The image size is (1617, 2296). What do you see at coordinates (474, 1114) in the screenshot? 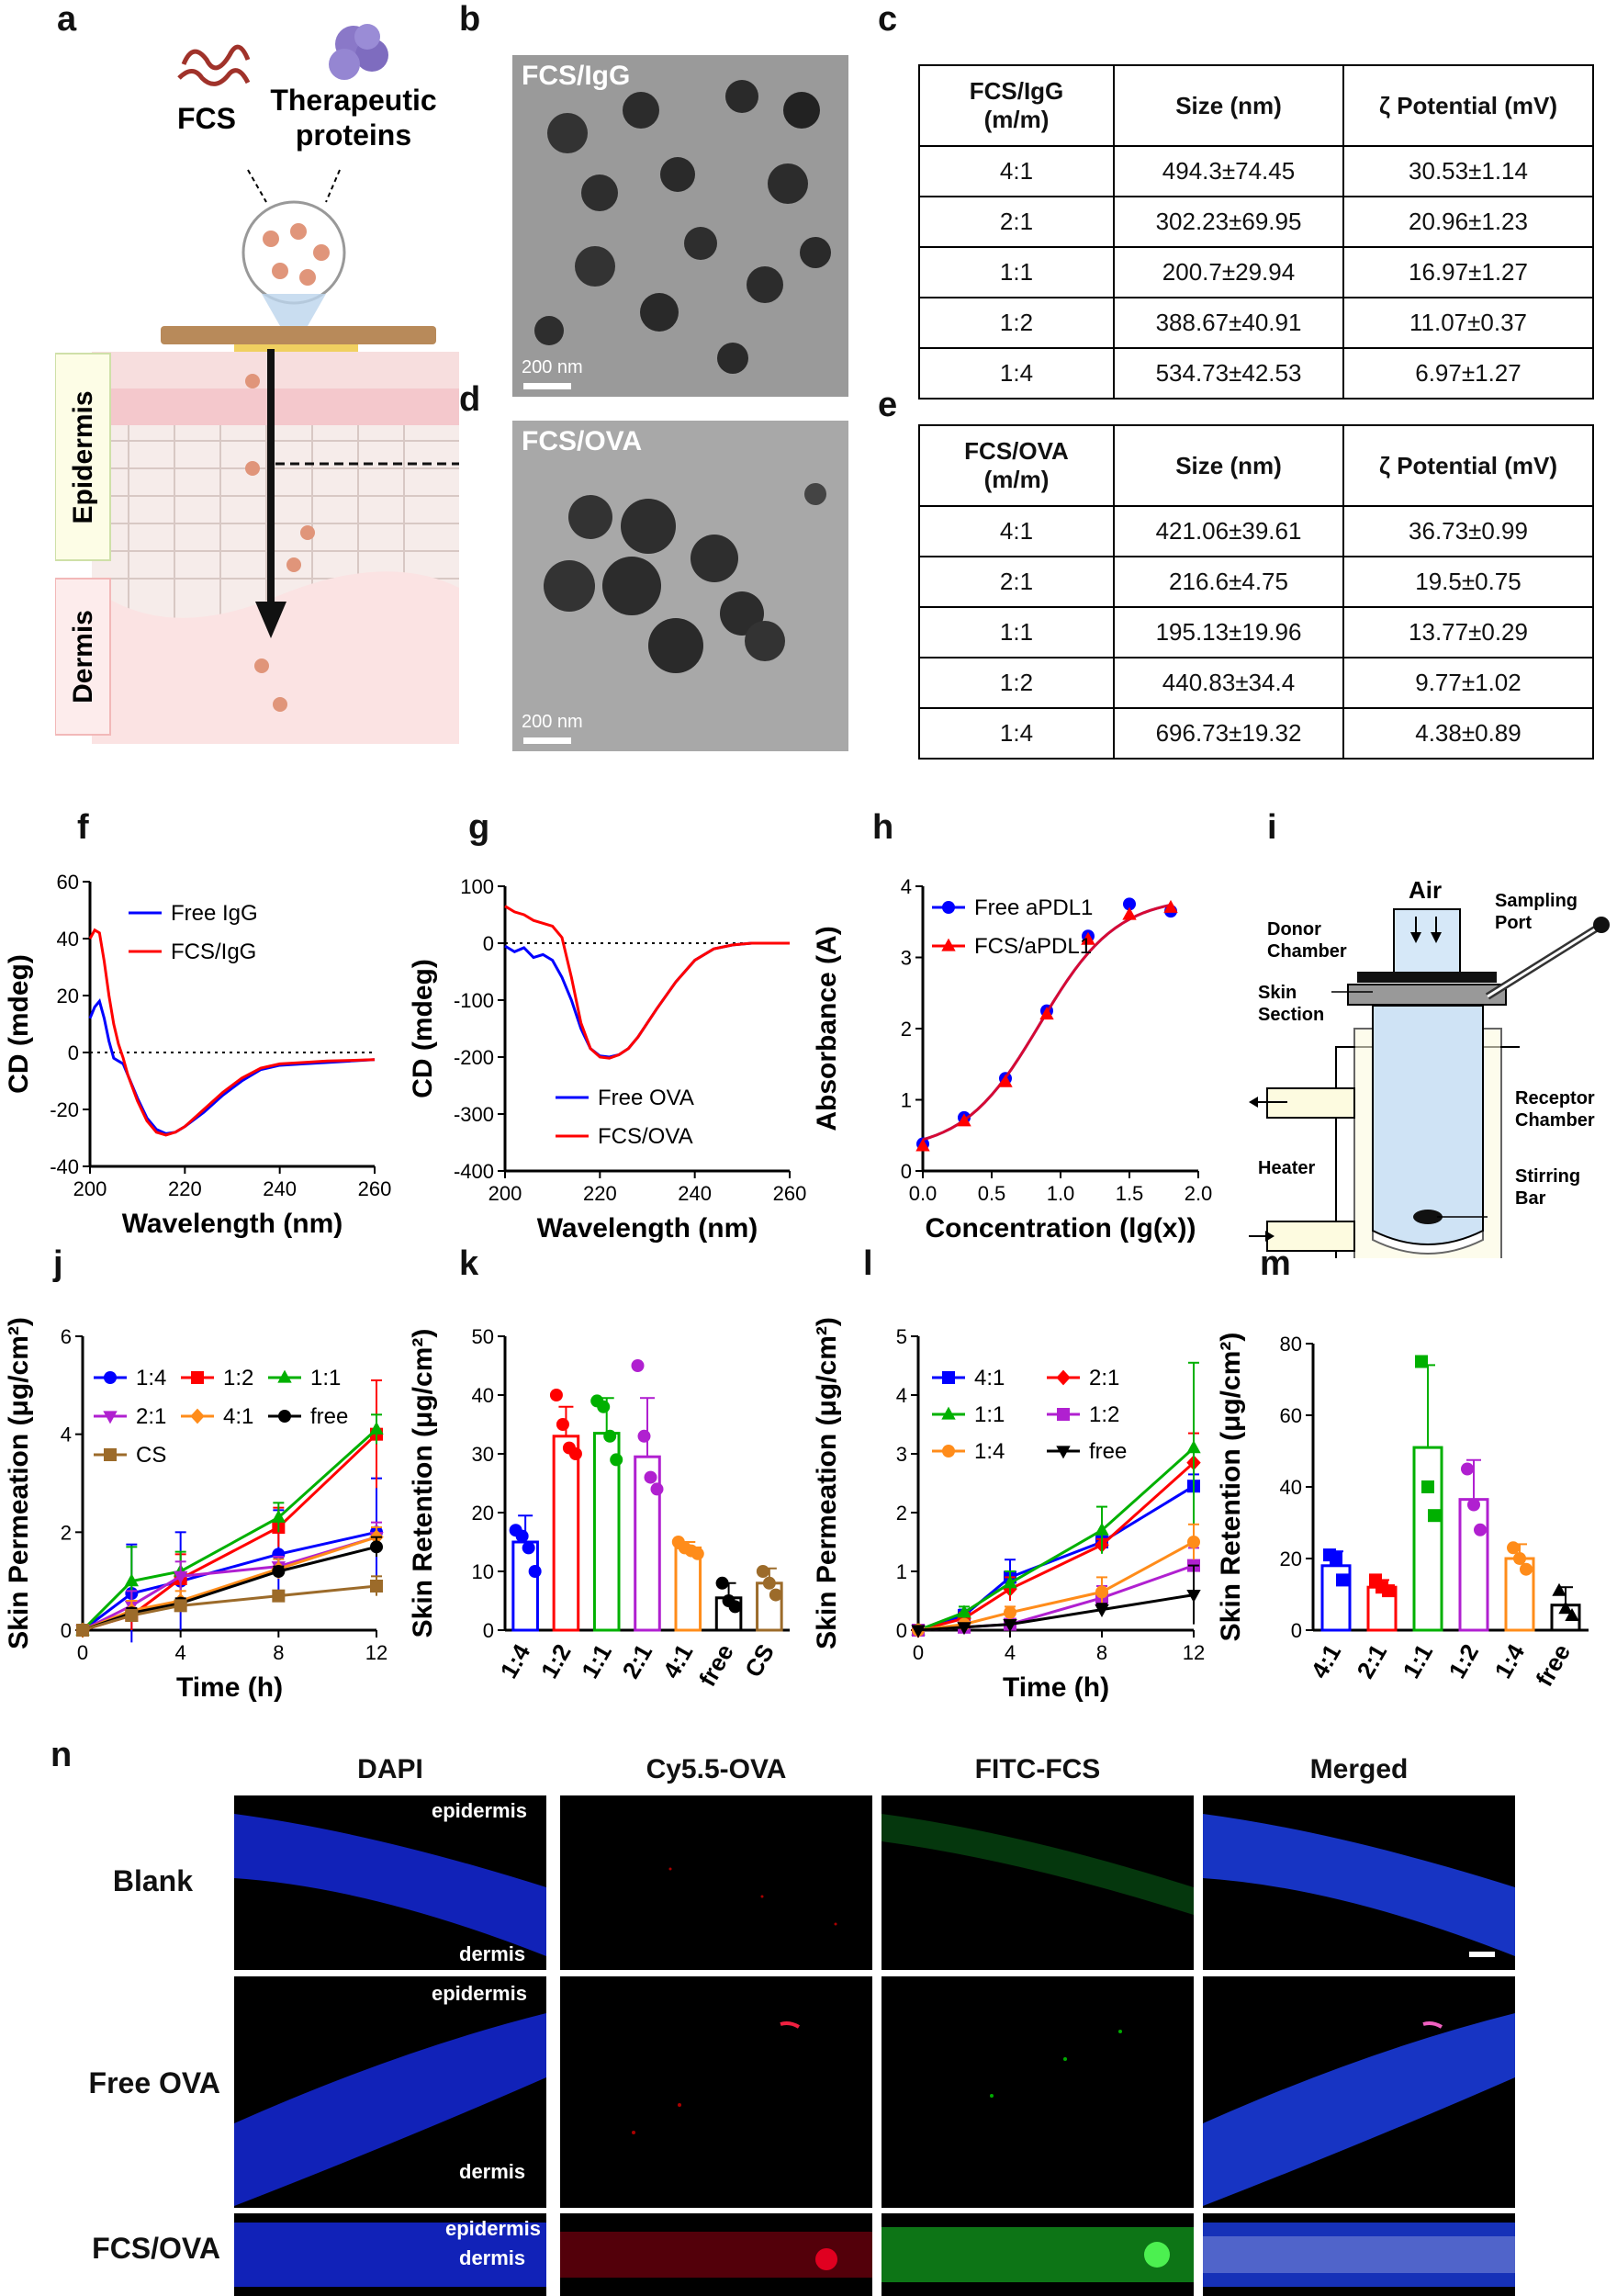
I see `y-tick-label: -300` at bounding box center [474, 1114].